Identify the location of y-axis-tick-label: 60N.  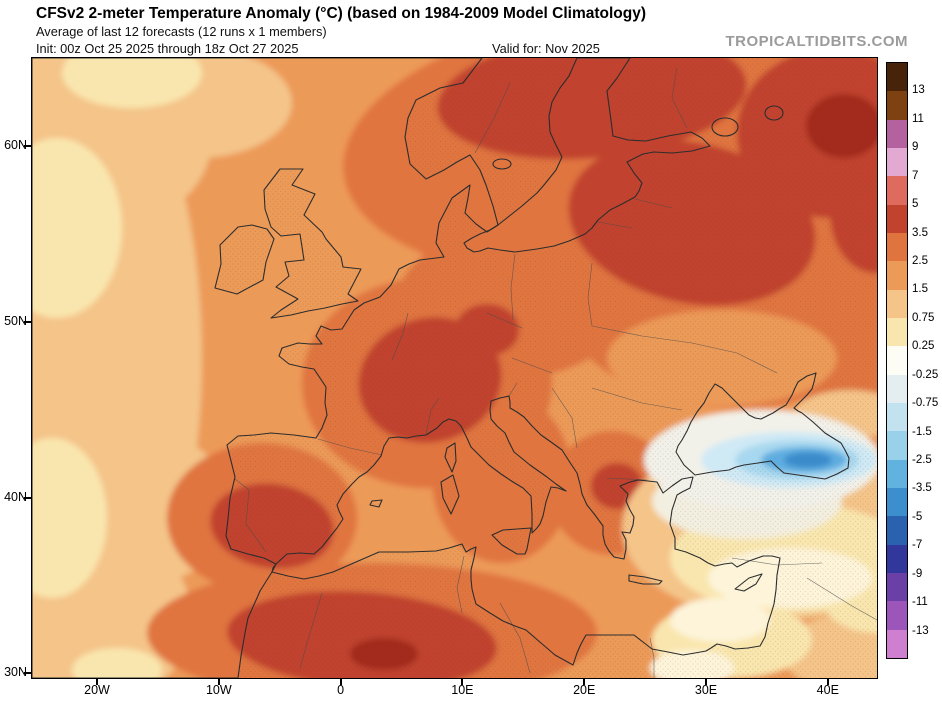
(15, 145).